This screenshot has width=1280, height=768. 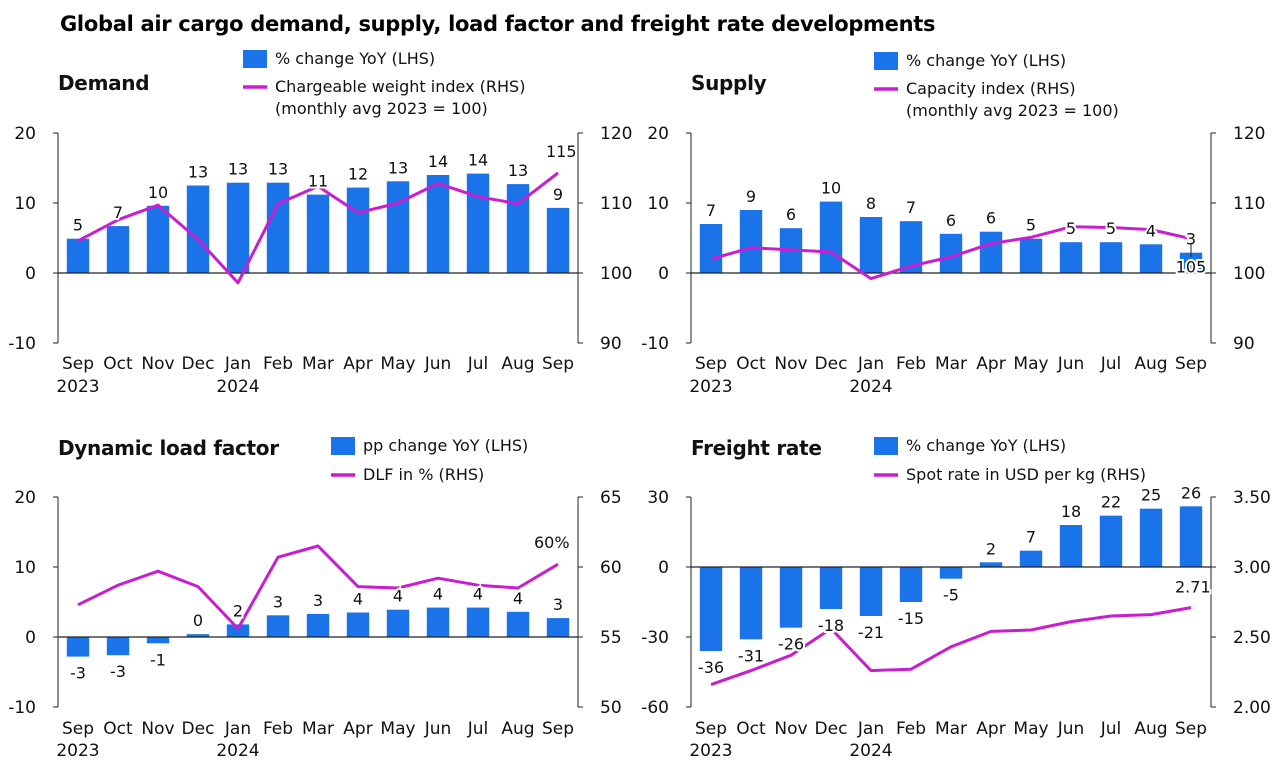 What do you see at coordinates (756, 448) in the screenshot?
I see `panel-title: Freight rate` at bounding box center [756, 448].